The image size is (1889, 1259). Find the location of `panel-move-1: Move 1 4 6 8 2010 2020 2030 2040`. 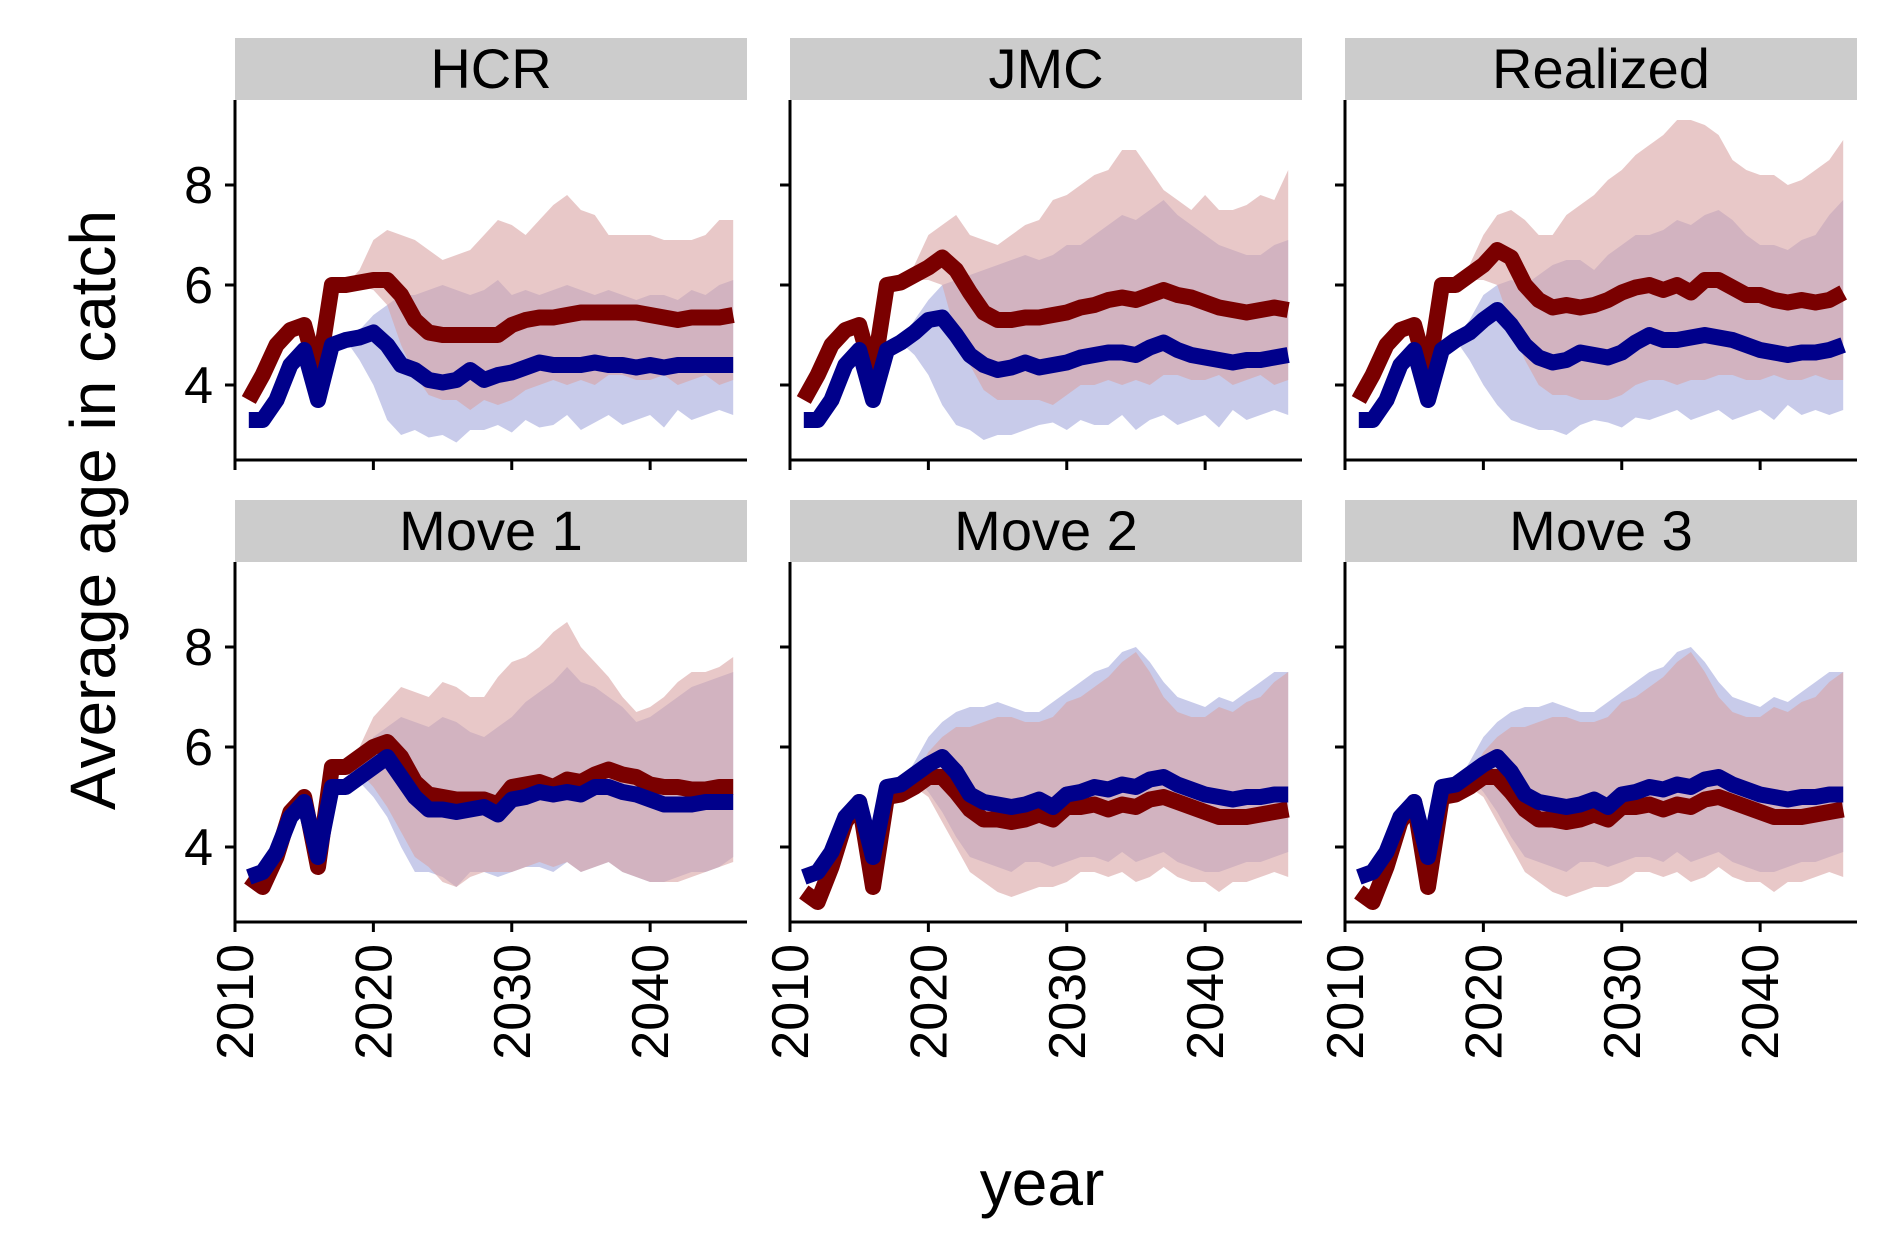

panel-move-1: Move 1 4 6 8 2010 2020 2030 2040 is located at coordinates (465, 779).